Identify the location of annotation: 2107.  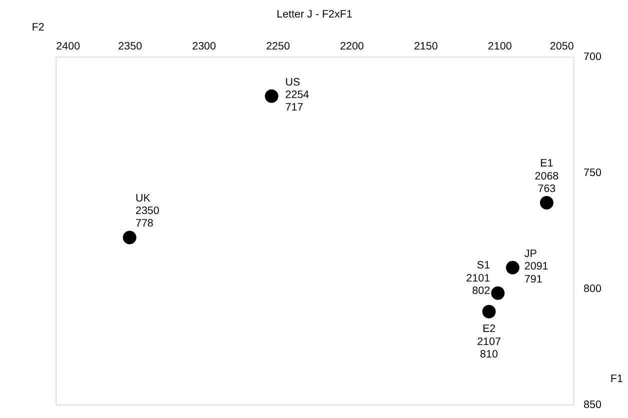
(489, 342).